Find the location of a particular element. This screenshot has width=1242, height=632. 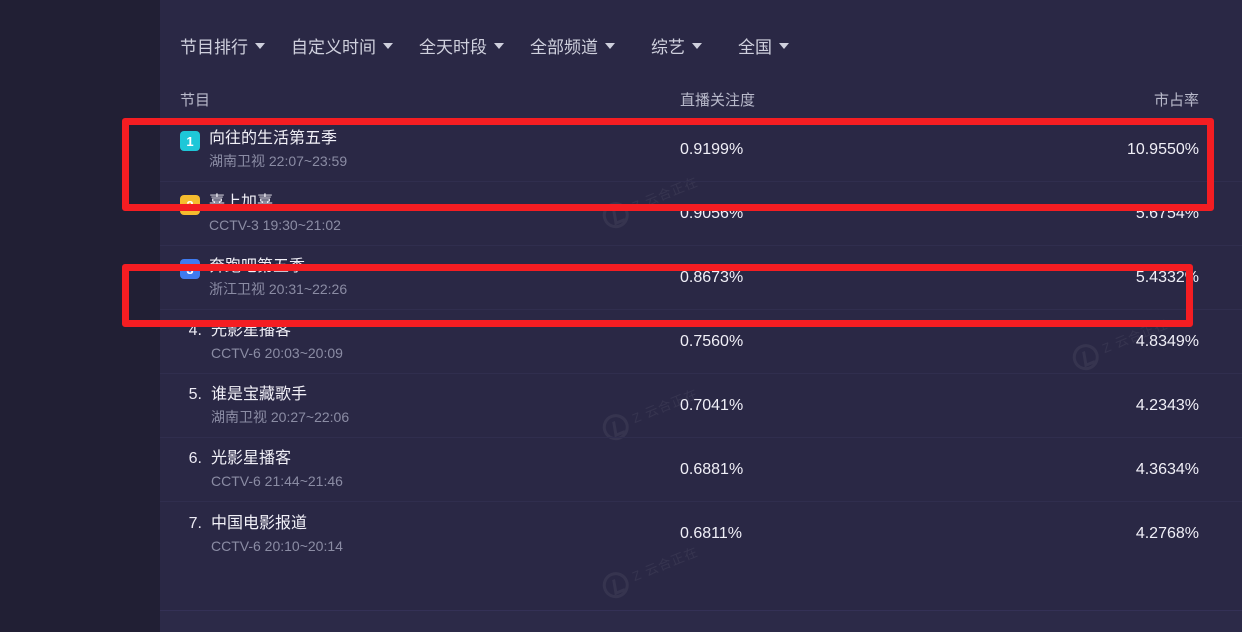

attention-value: 0.9199% is located at coordinates (712, 149).